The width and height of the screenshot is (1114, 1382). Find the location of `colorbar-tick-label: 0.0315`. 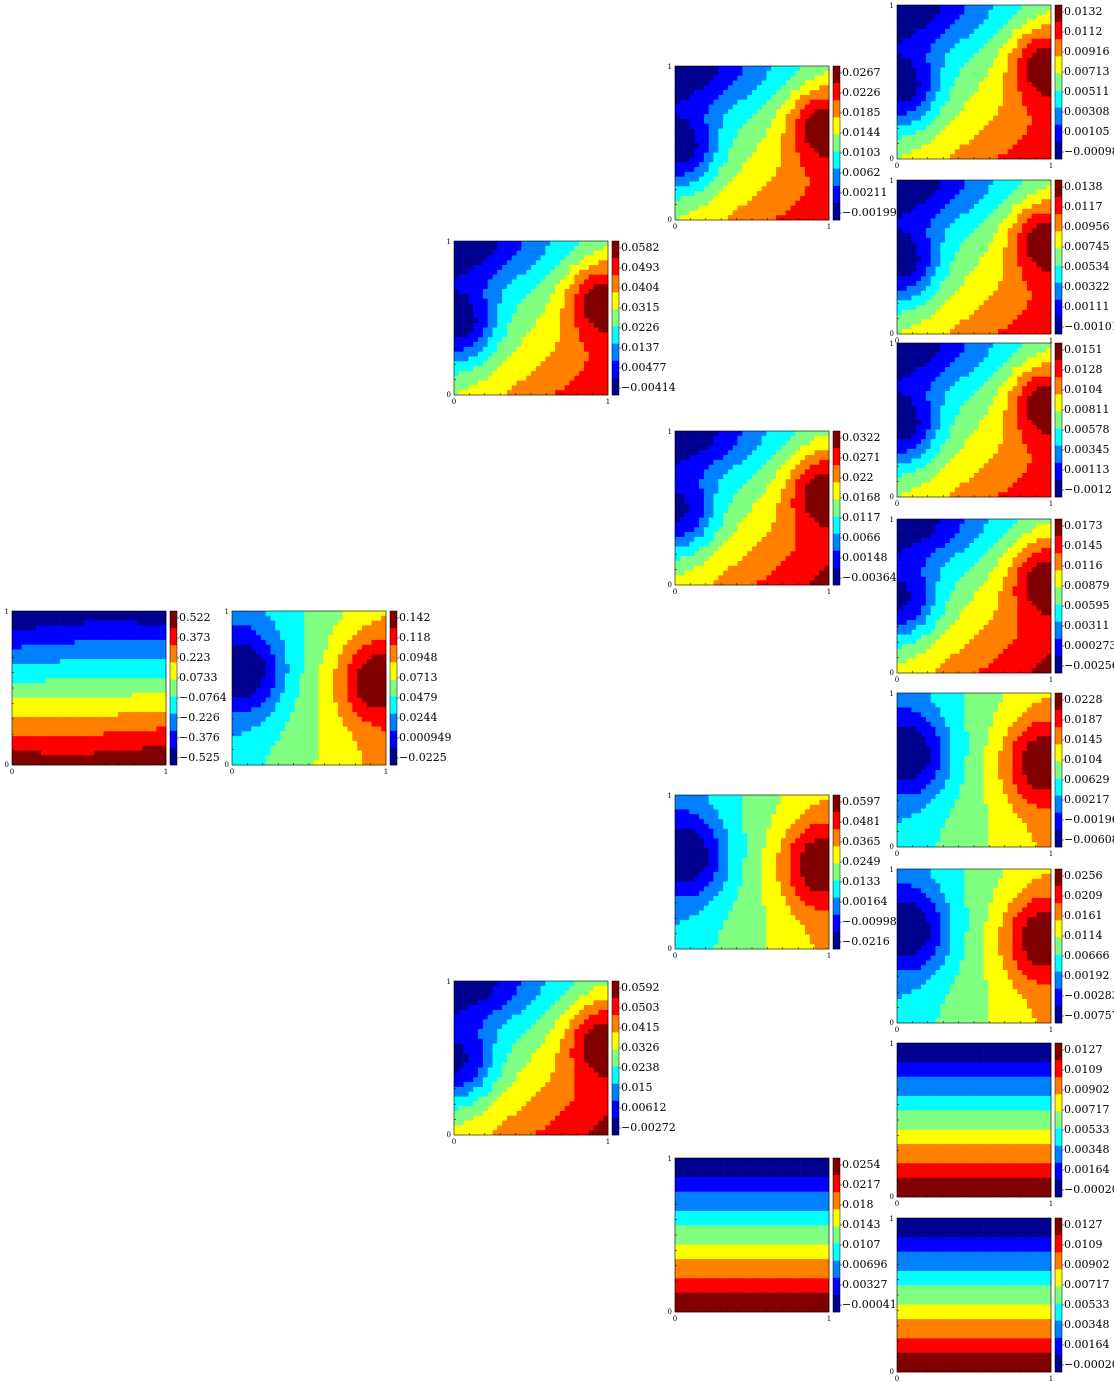

colorbar-tick-label: 0.0315 is located at coordinates (640, 307).